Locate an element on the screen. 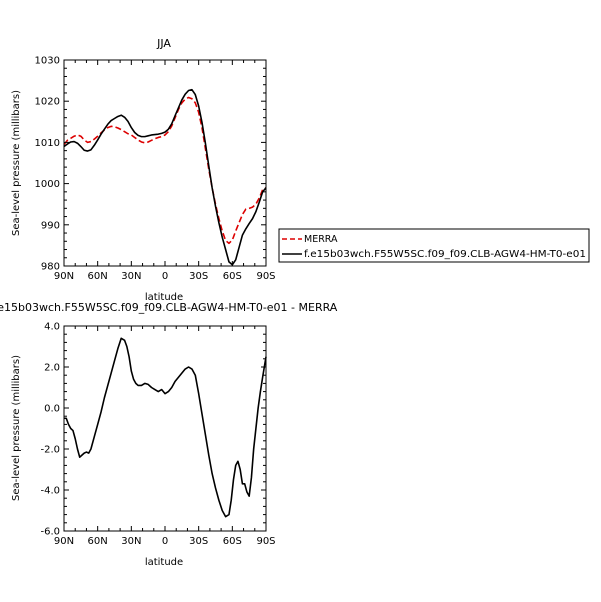 The height and width of the screenshot is (602, 601). top-plot-frame is located at coordinates (165, 163).